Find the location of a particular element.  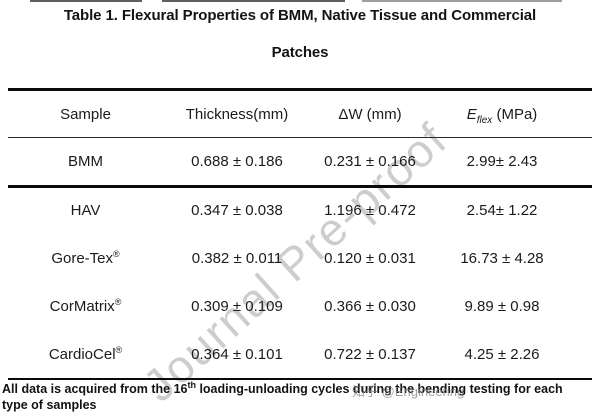

footnote-line-2: type of samples is located at coordinates (49, 405).